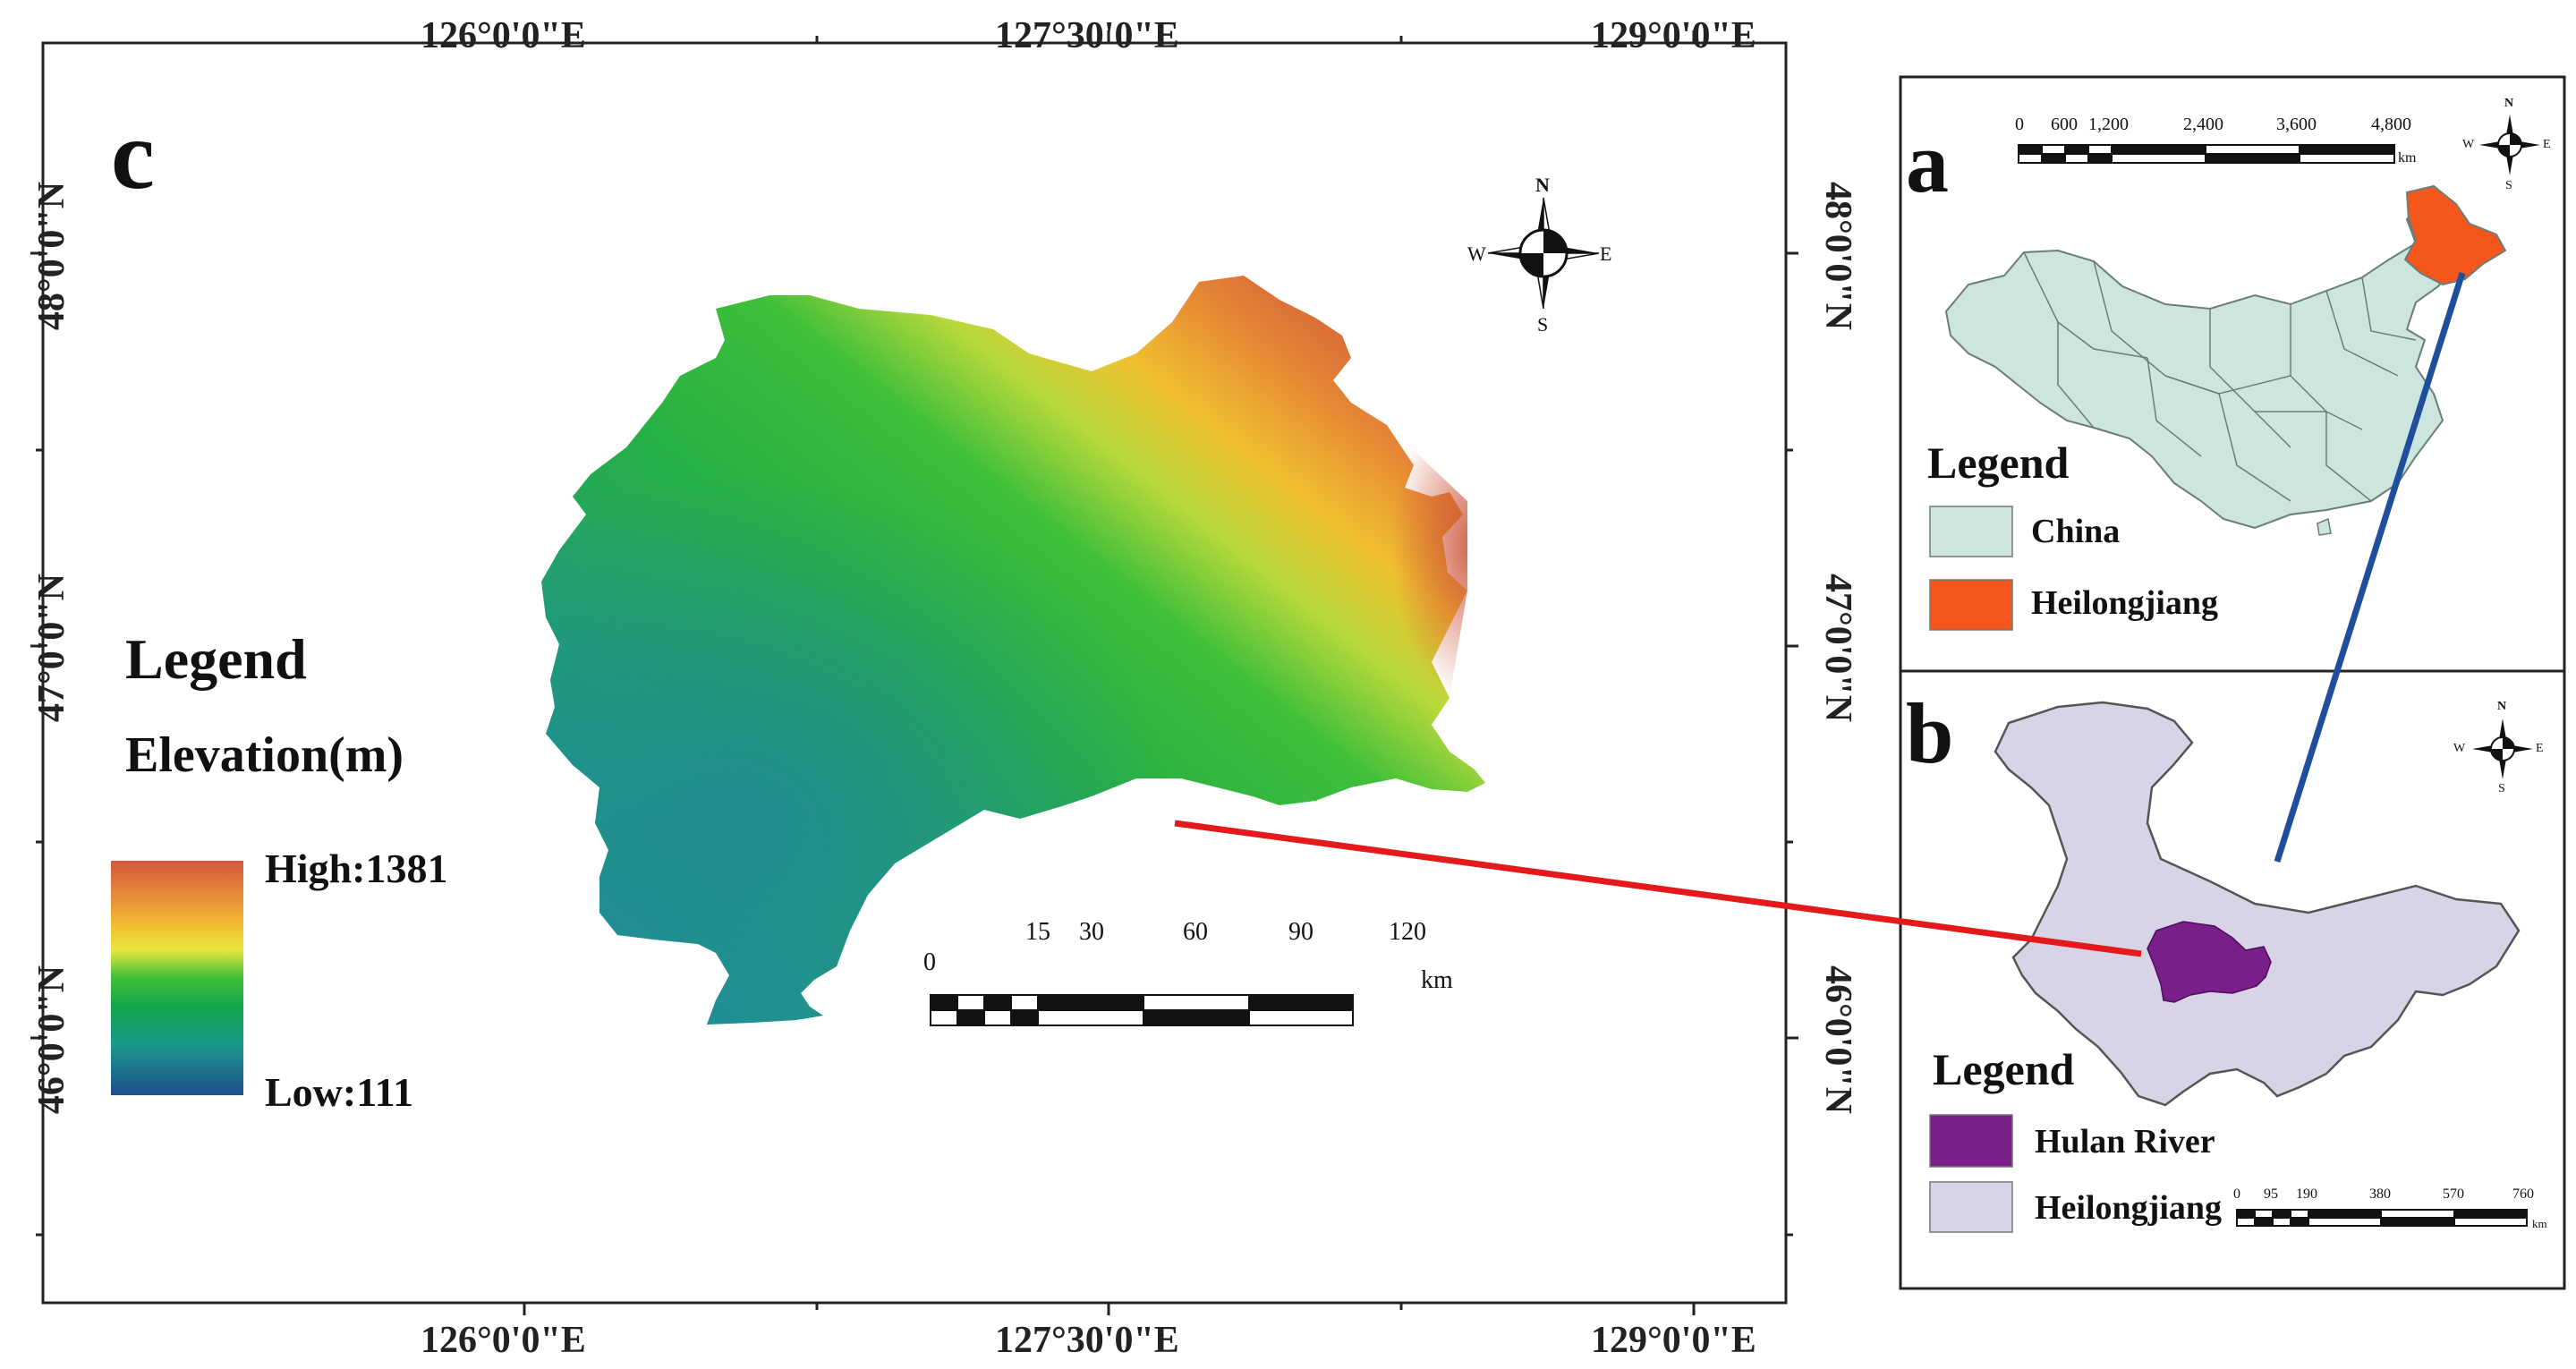 This screenshot has height=1369, width=2576. What do you see at coordinates (2129, 1208) in the screenshot?
I see `legend-label-heilongjiang-b: Heilongjiang` at bounding box center [2129, 1208].